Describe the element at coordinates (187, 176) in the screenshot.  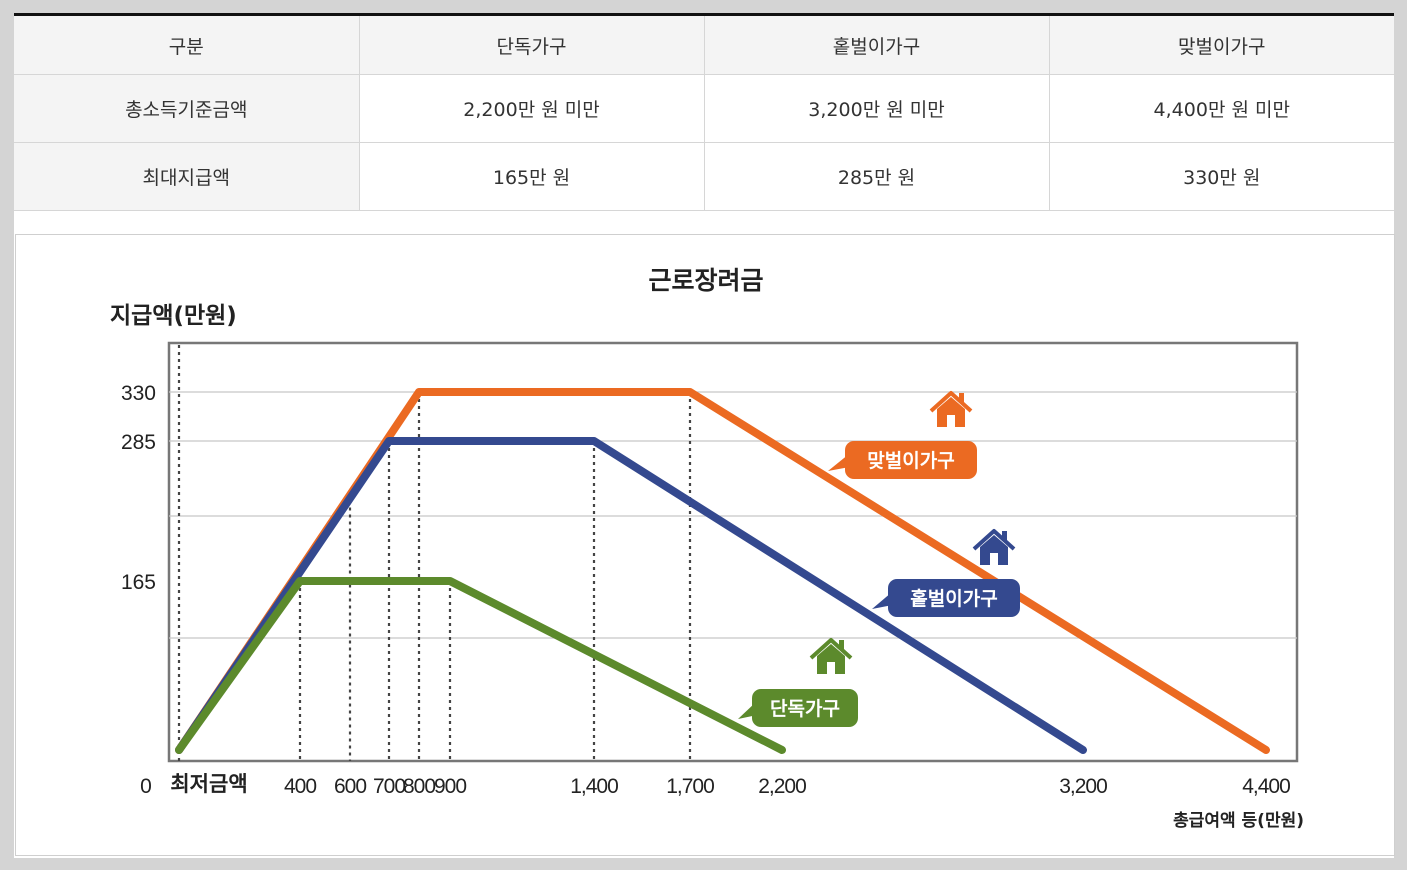
I see `row-label-max-payment: 최대지급액` at that location.